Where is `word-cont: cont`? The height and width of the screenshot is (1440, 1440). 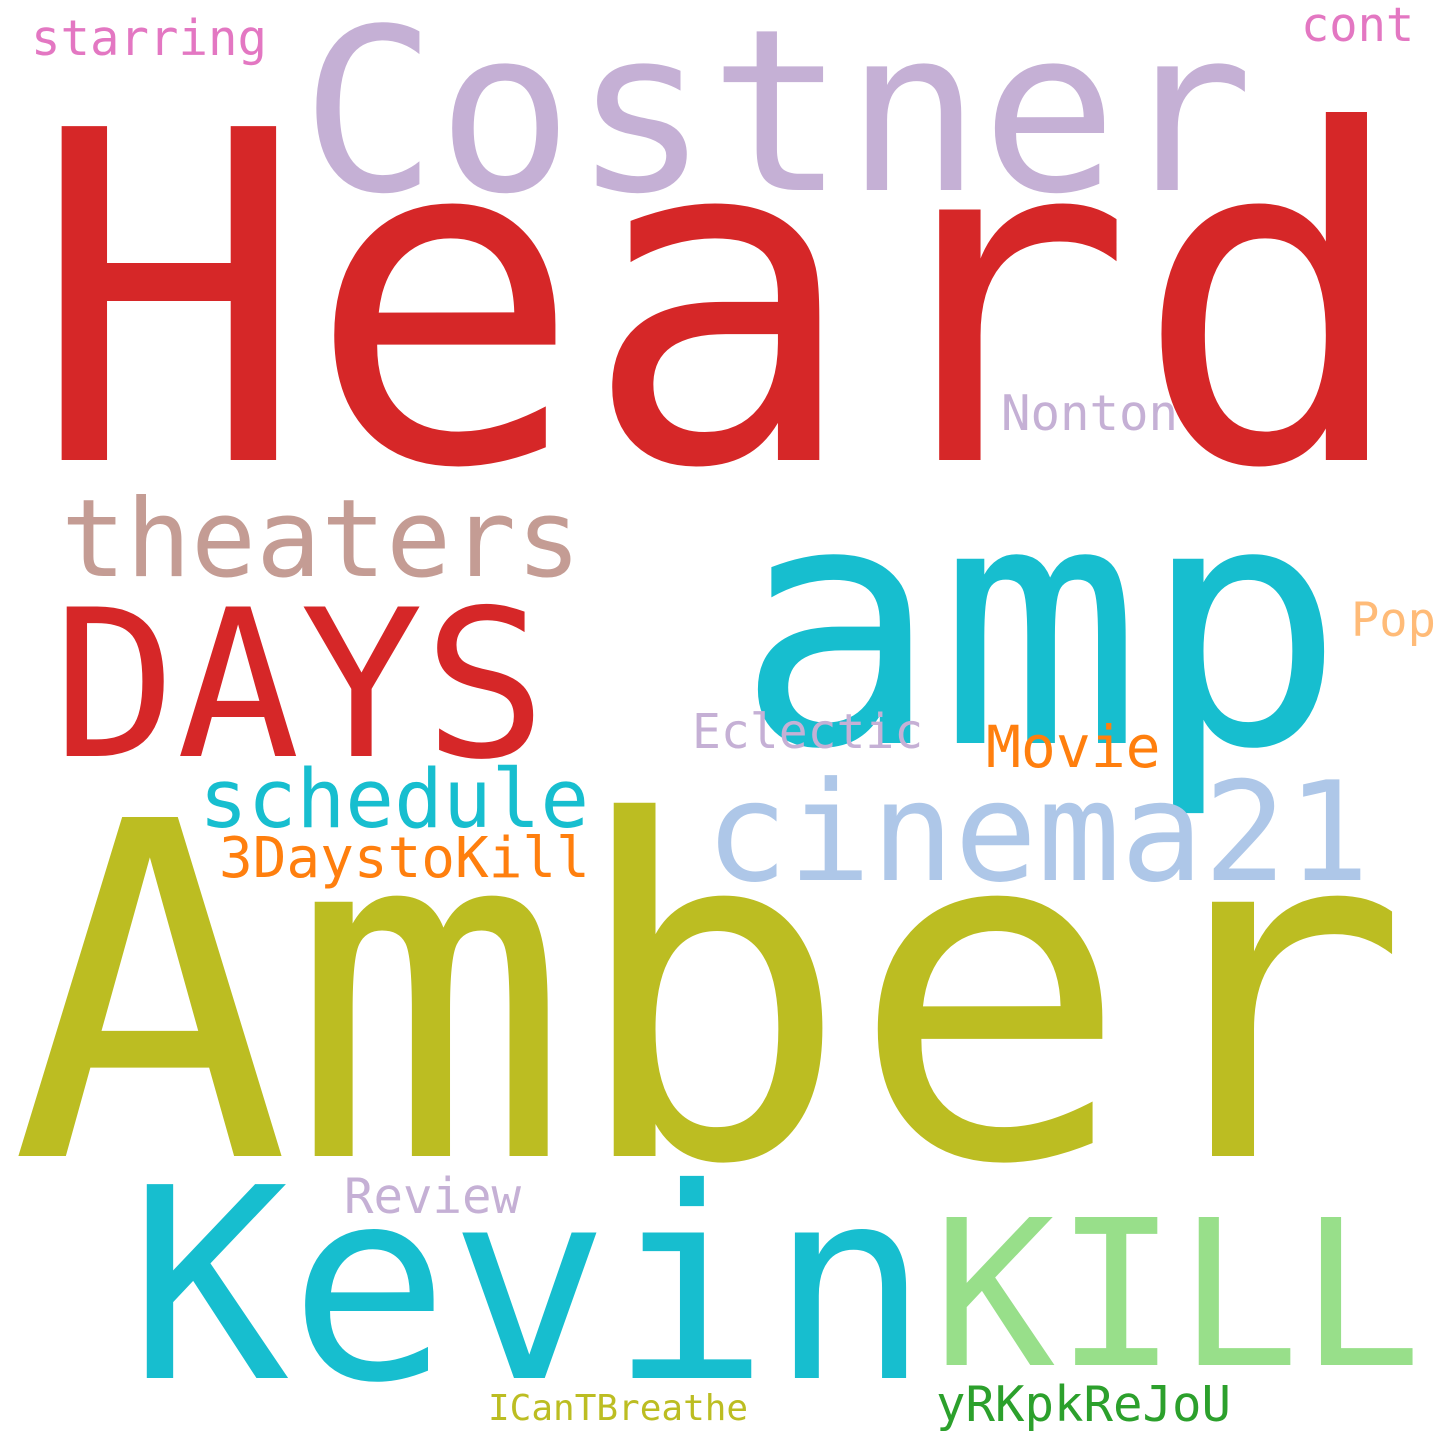 word-cont: cont is located at coordinates (1358, 26).